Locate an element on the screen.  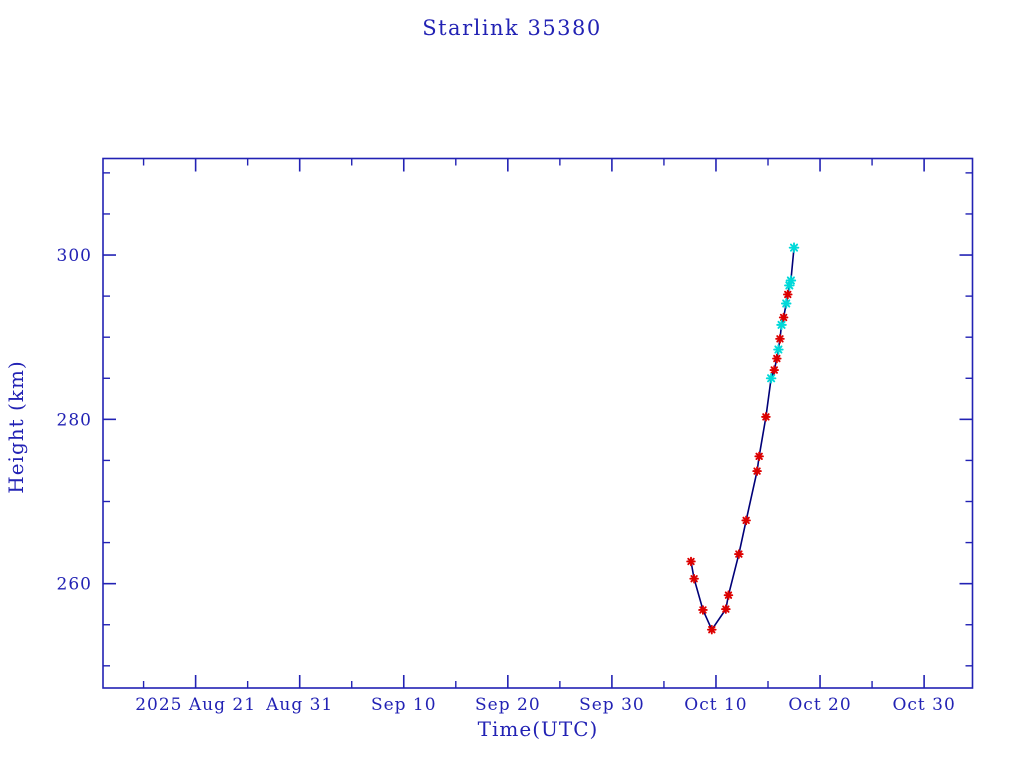
height-track-line is located at coordinates (742, 439).